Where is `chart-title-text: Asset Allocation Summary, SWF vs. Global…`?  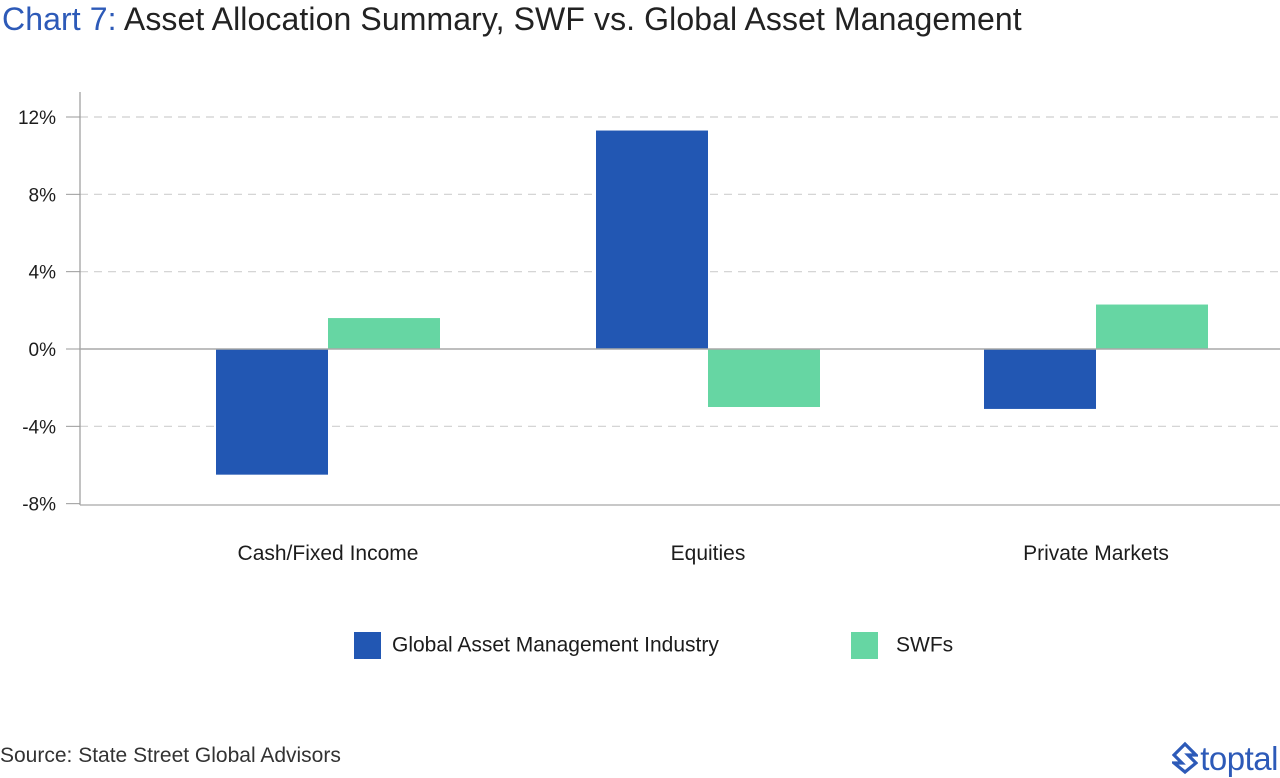 chart-title-text: Asset Allocation Summary, SWF vs. Global… is located at coordinates (572, 19).